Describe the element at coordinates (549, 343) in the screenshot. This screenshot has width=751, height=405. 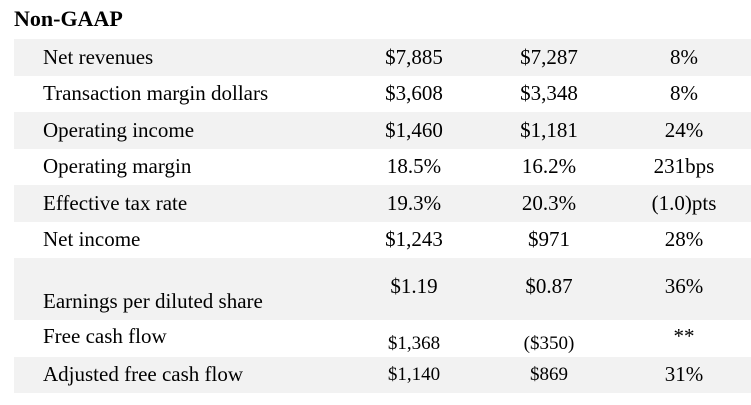
I see `prior-value: ($350)` at that location.